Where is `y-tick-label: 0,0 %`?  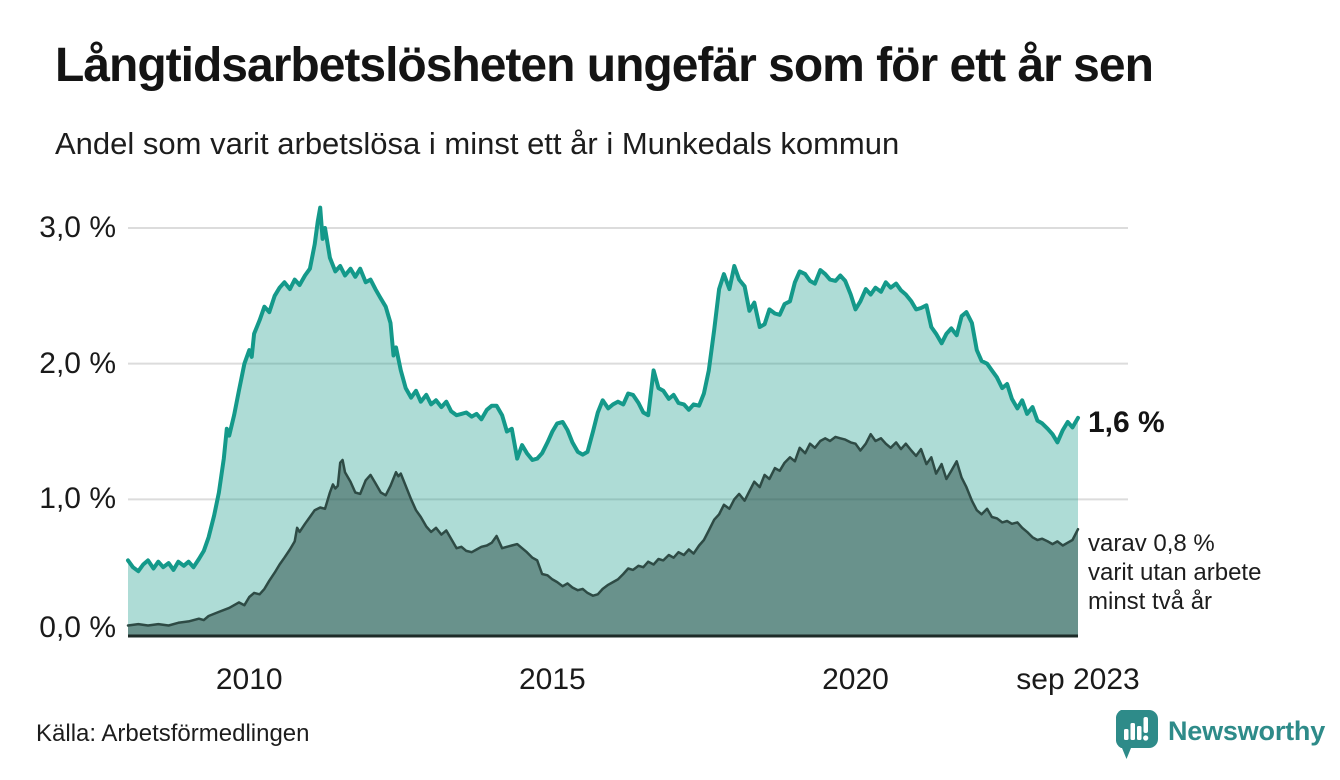
y-tick-label: 0,0 % is located at coordinates (77, 627).